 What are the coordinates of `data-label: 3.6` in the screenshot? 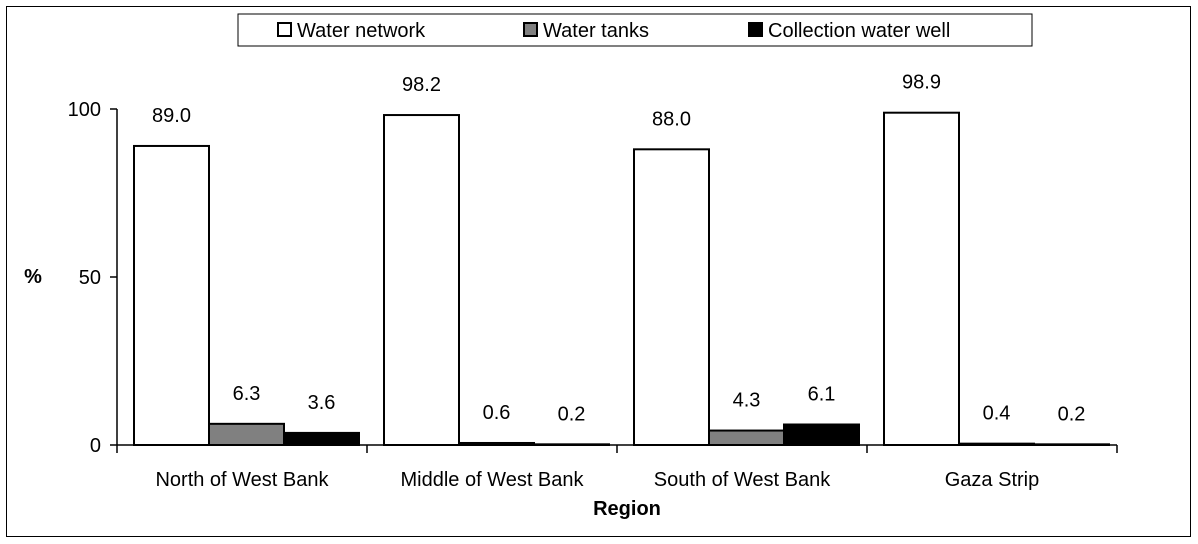 It's located at (322, 403).